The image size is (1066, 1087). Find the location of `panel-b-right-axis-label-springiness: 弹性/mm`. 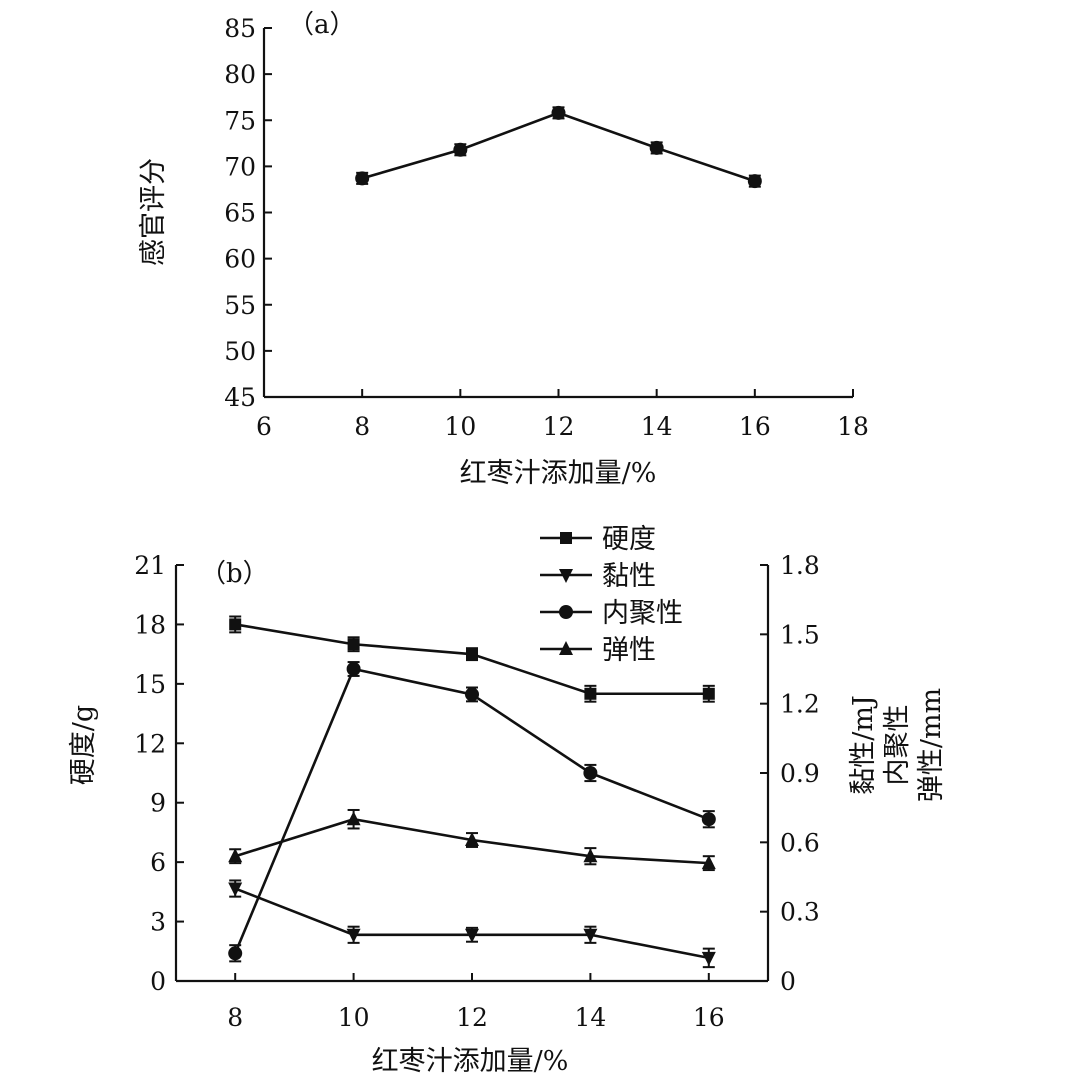

panel-b-right-axis-label-springiness: 弹性/mm is located at coordinates (931, 745).